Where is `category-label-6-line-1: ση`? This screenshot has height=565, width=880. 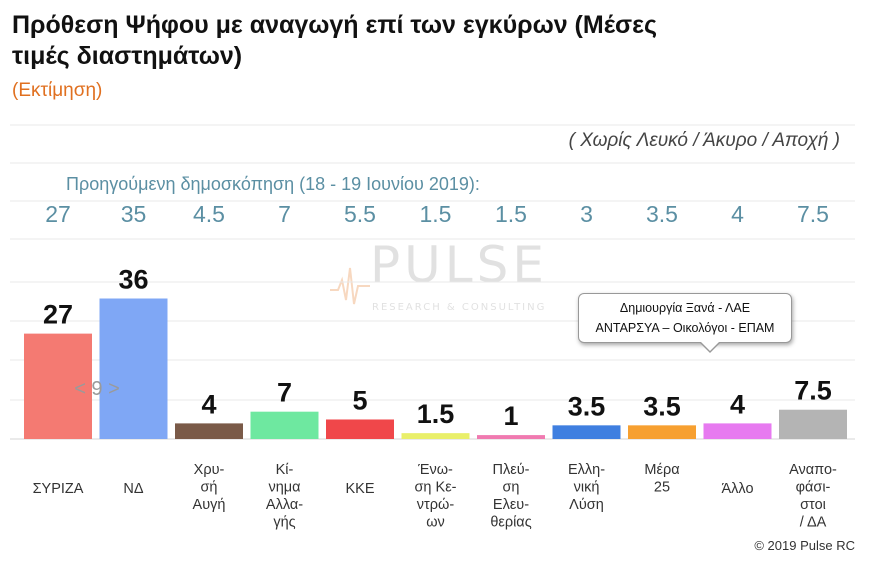 category-label-6-line-1: ση is located at coordinates (510, 488).